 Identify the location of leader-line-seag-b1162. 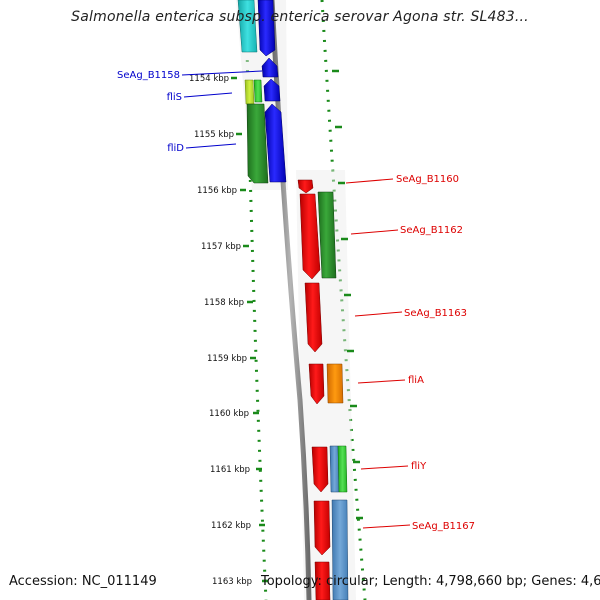
(374, 232).